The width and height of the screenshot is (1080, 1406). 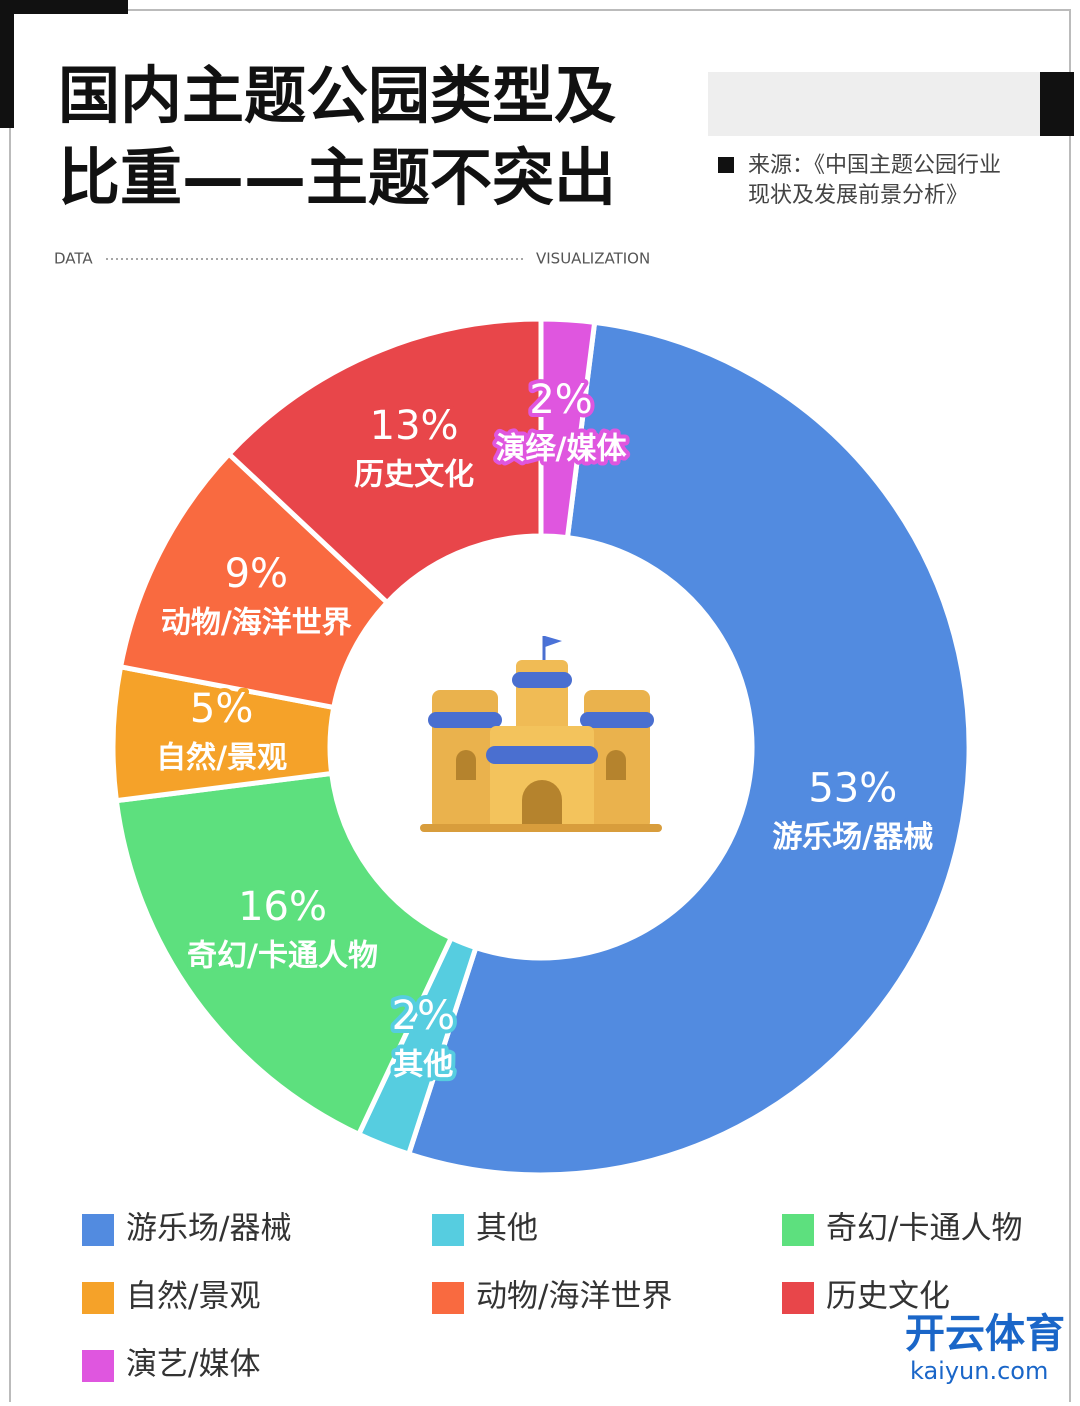 I want to click on title: 比重——主题不突出, so click(x=337, y=177).